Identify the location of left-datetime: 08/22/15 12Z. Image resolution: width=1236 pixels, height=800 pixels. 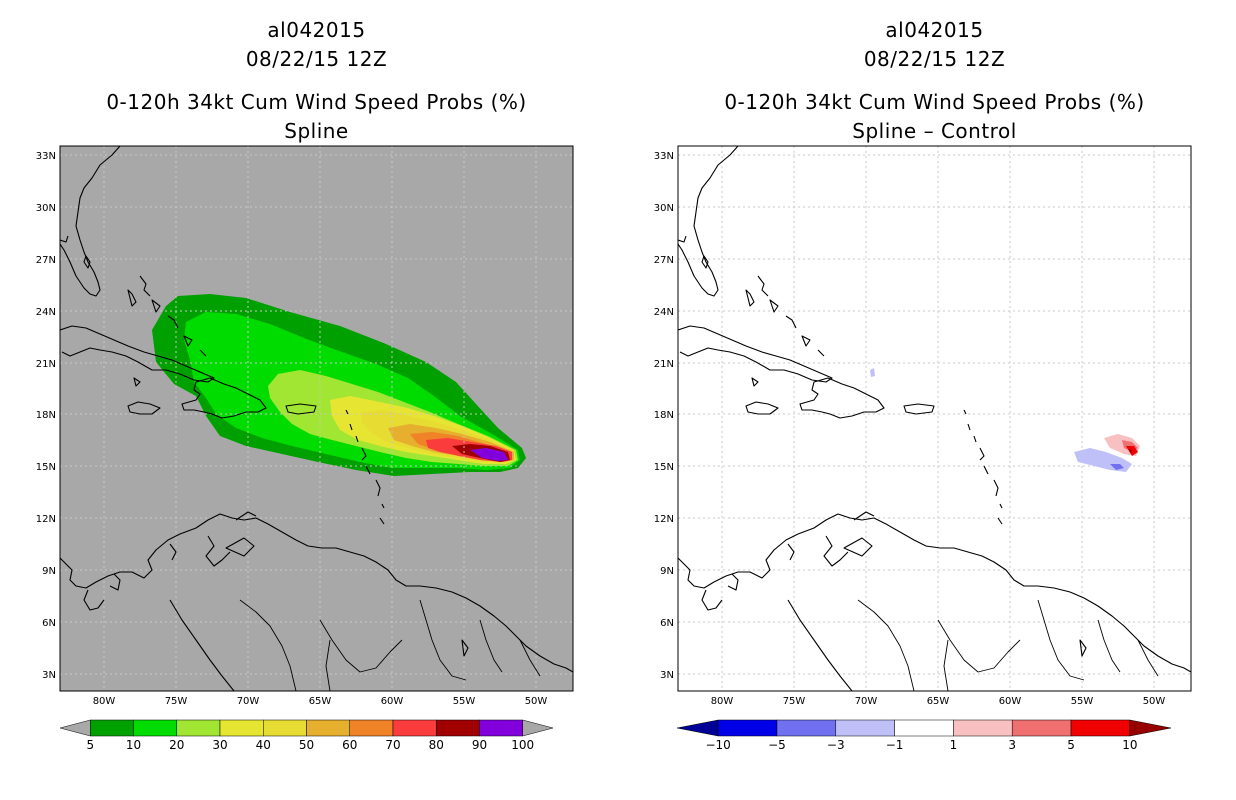
(316, 59).